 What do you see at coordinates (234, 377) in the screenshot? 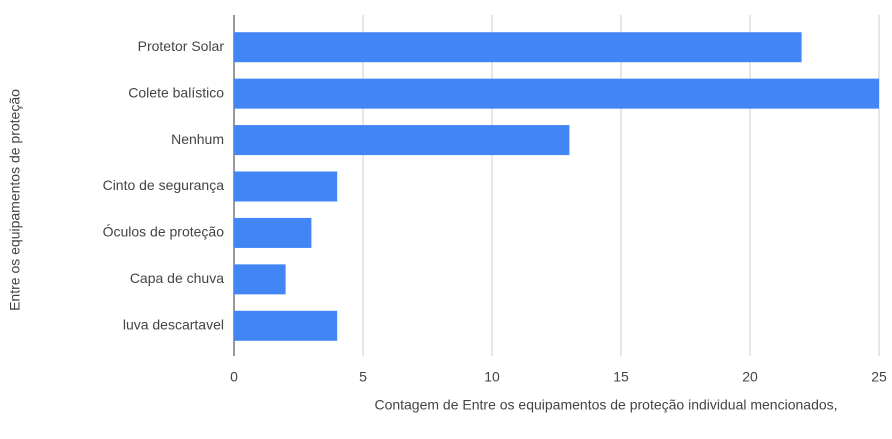
I see `x-tick-label: 0` at bounding box center [234, 377].